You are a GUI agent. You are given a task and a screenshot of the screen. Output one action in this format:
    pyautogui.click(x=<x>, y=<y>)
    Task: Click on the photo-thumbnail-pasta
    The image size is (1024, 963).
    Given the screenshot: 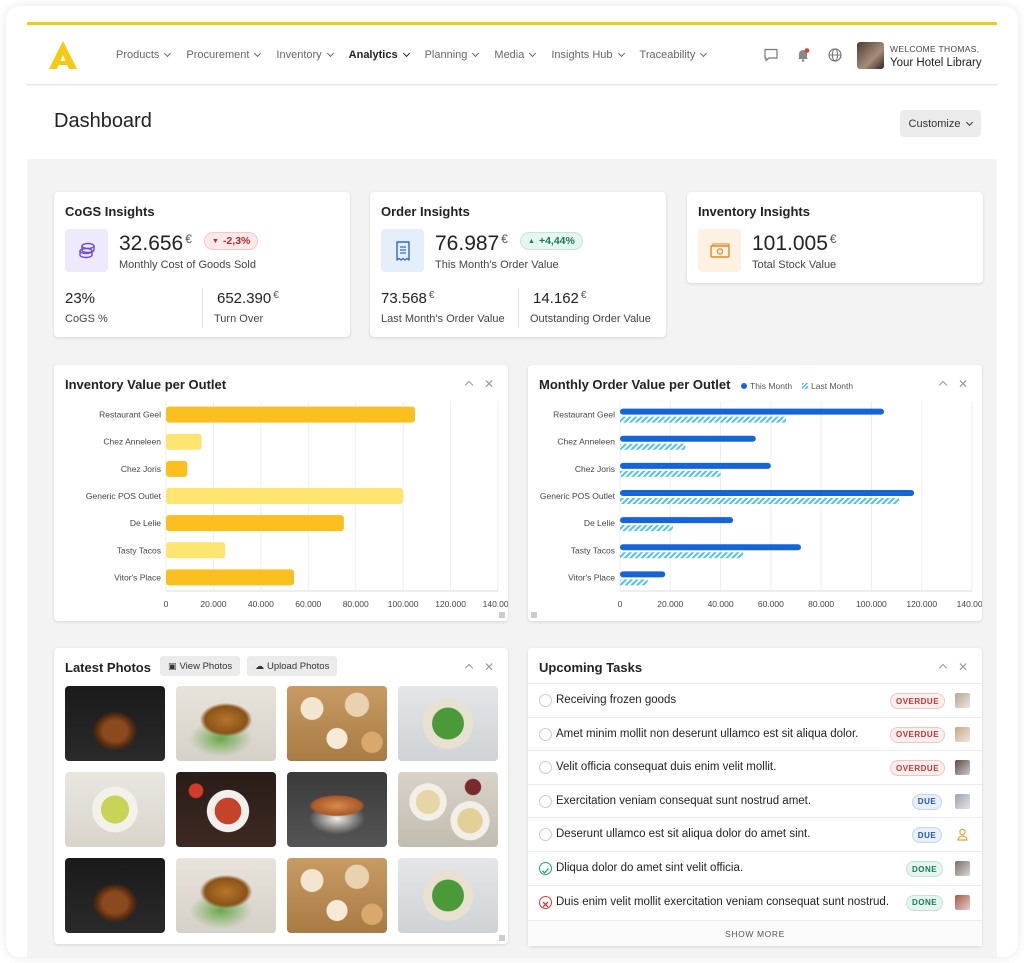 What is the action you would take?
    pyautogui.click(x=115, y=809)
    